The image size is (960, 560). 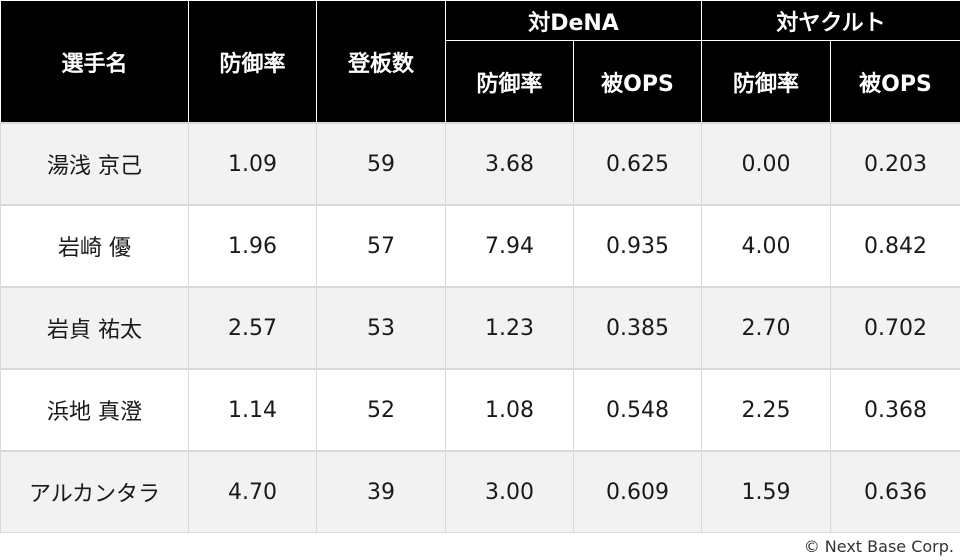 I want to click on header-dena-era: 防御率, so click(x=509, y=82).